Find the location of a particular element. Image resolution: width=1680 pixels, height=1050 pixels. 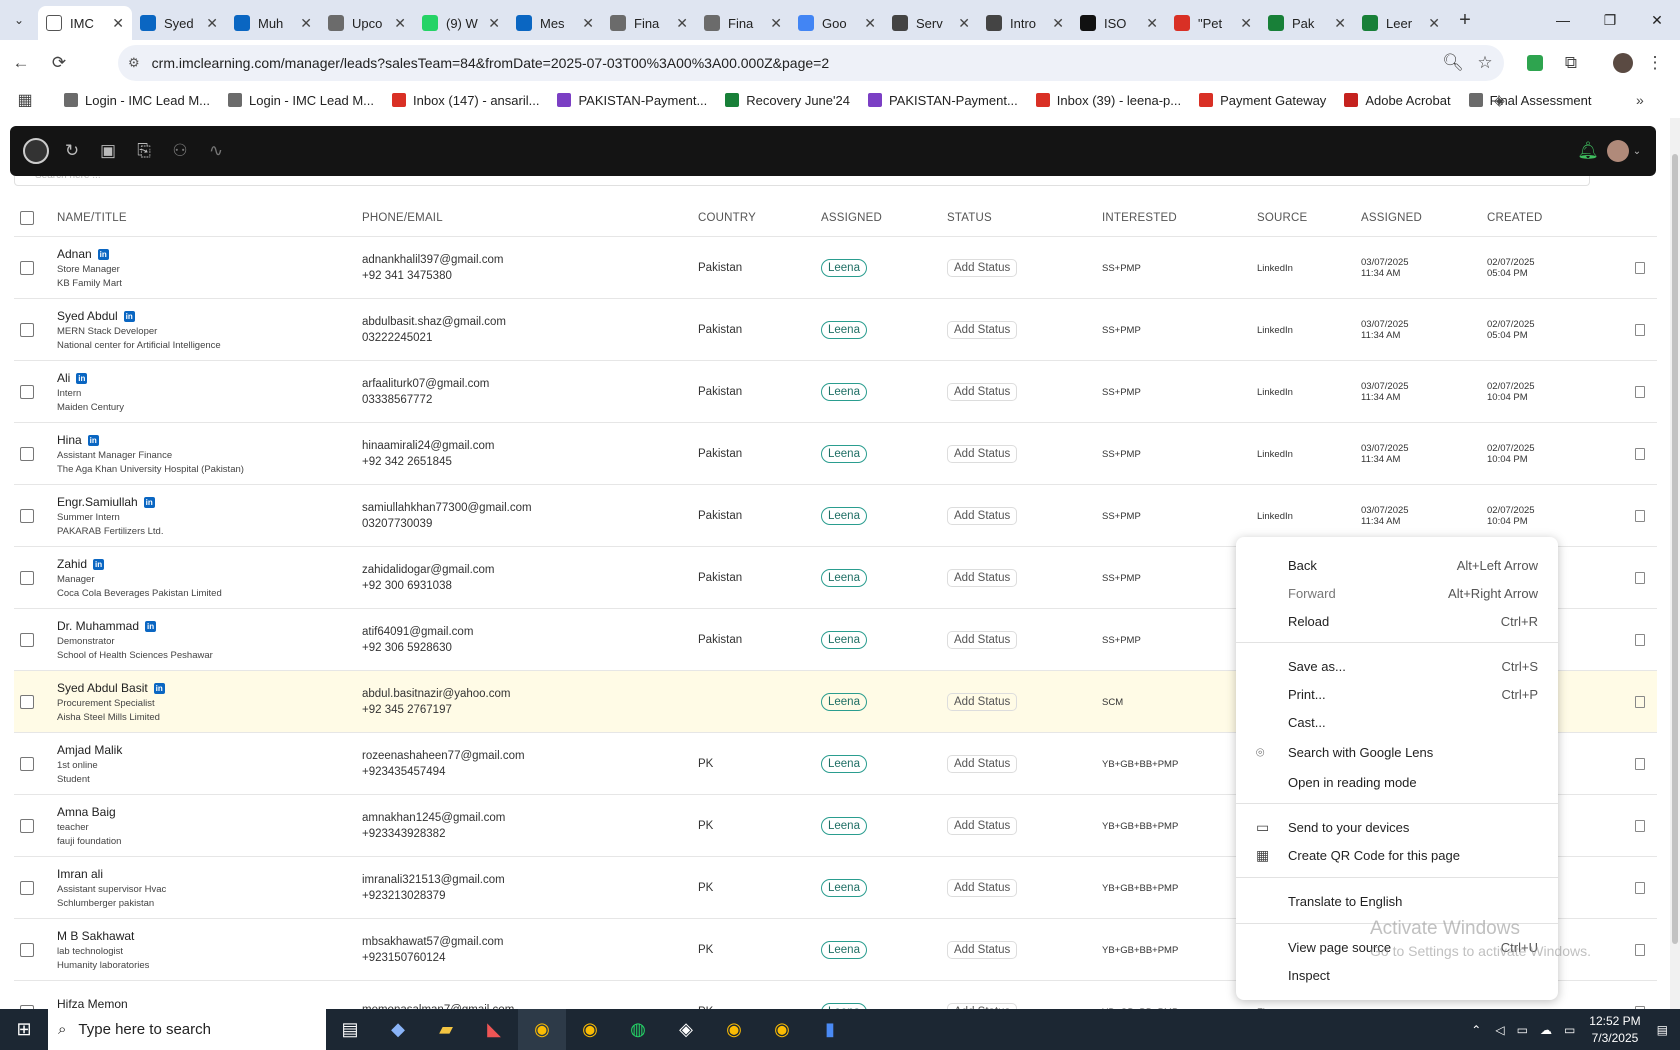

lead-name: Ali in is located at coordinates (90, 378).